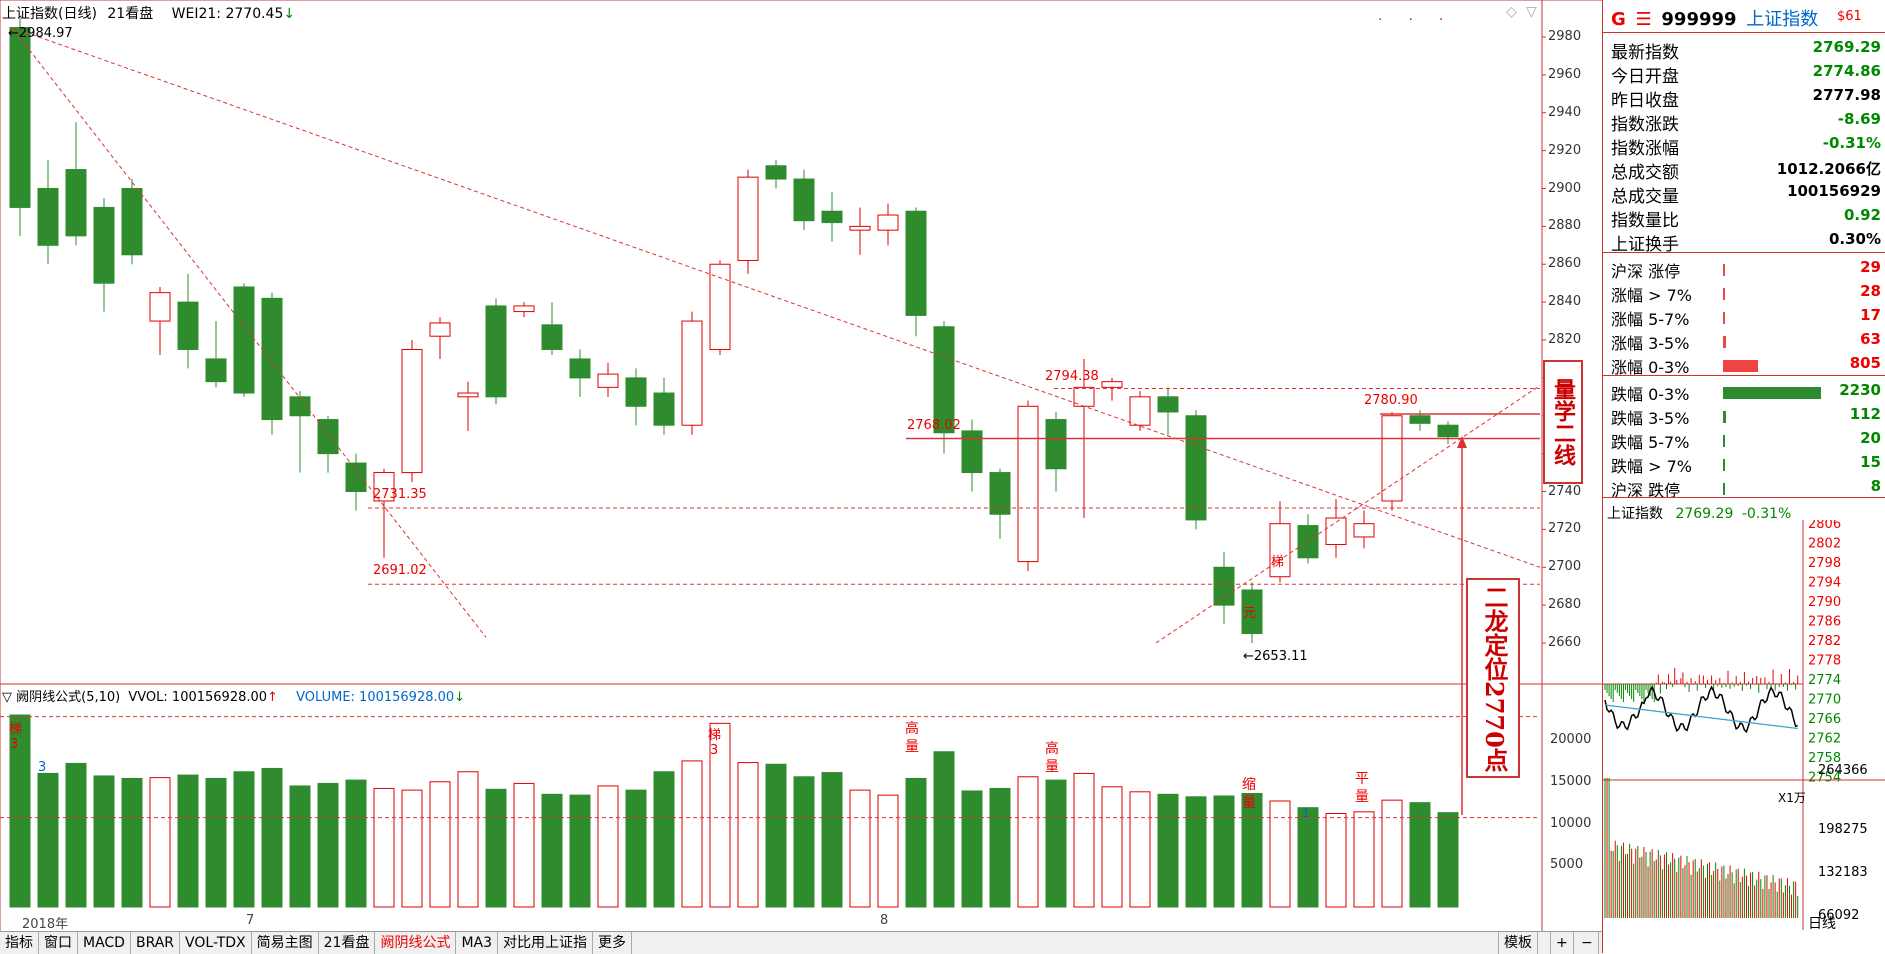 Image resolution: width=1885 pixels, height=954 pixels. I want to click on mini-vol-tick: 198275, so click(1843, 829).